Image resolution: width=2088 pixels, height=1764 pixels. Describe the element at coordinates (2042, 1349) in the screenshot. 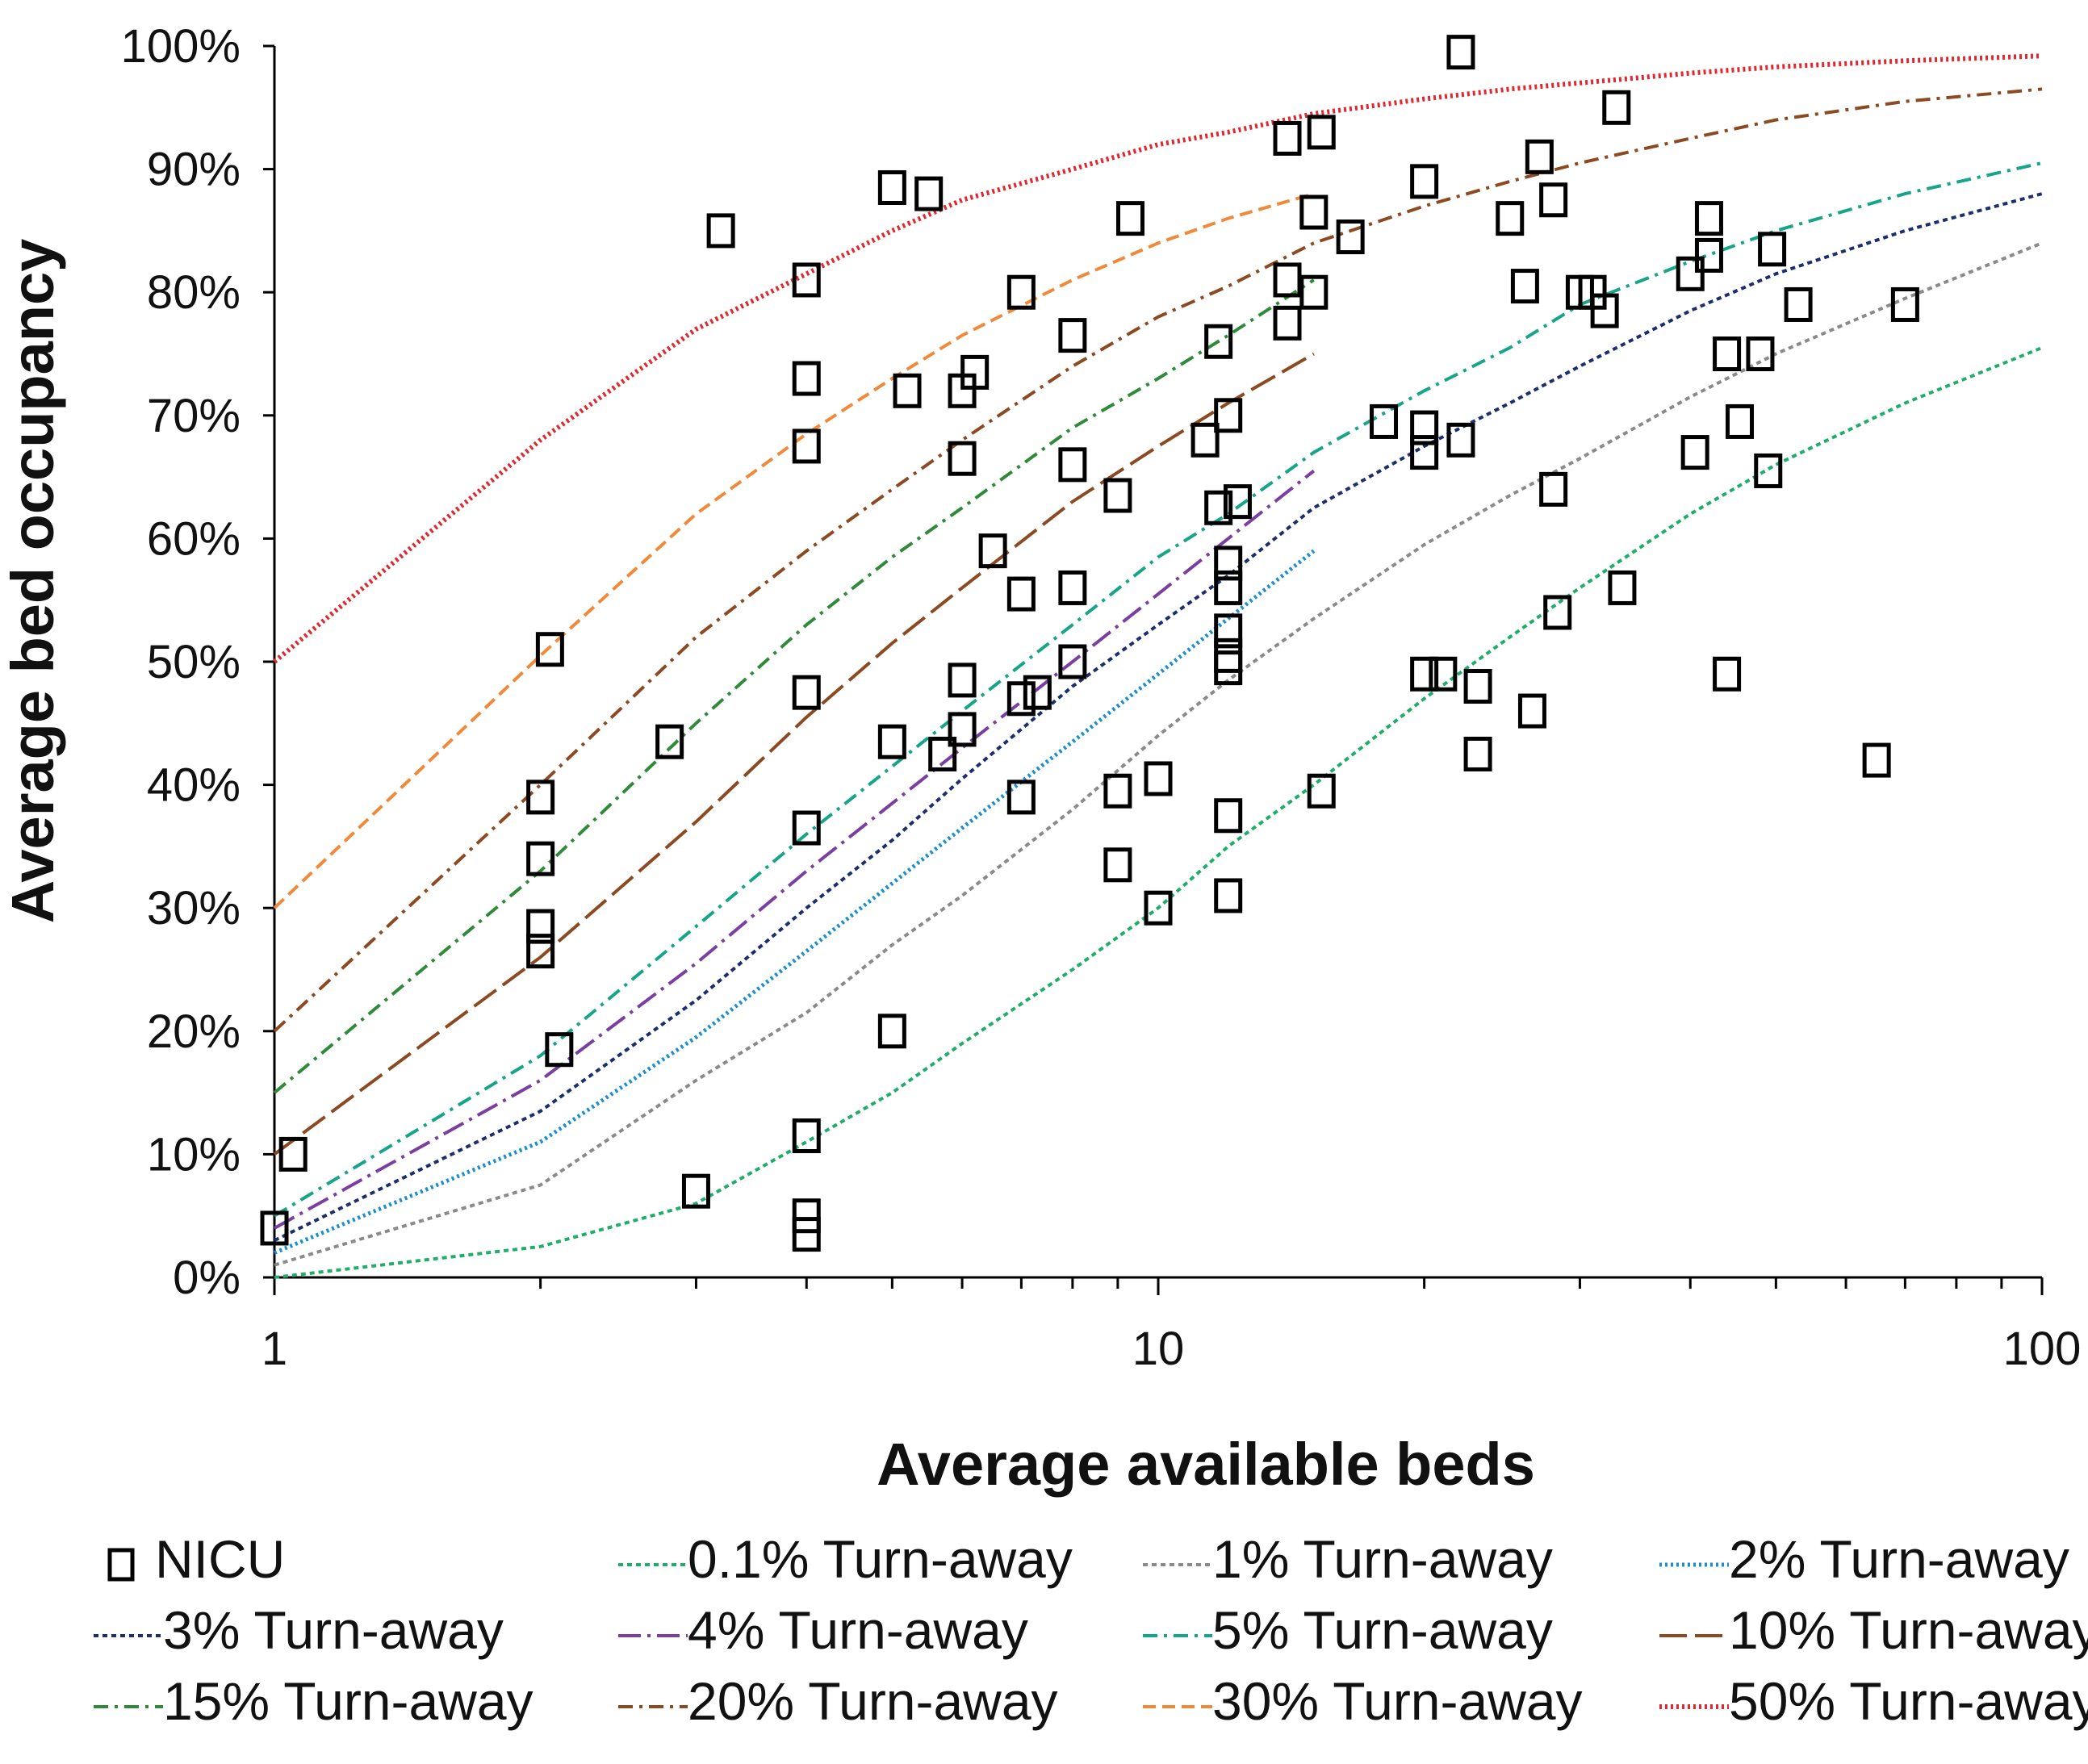

I see `x-tick-label: 100` at that location.